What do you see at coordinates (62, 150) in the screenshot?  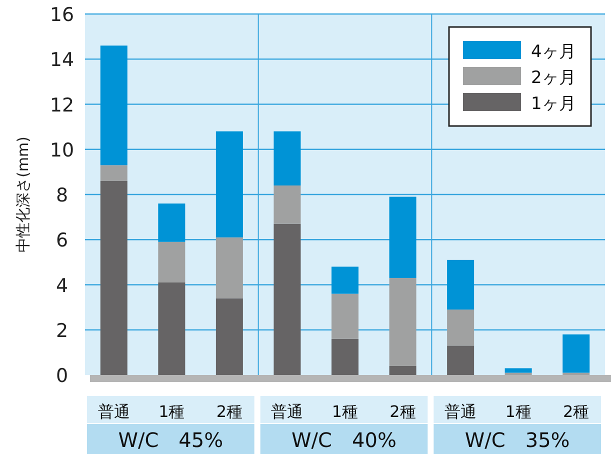 I see `y-tick-label: 10` at bounding box center [62, 150].